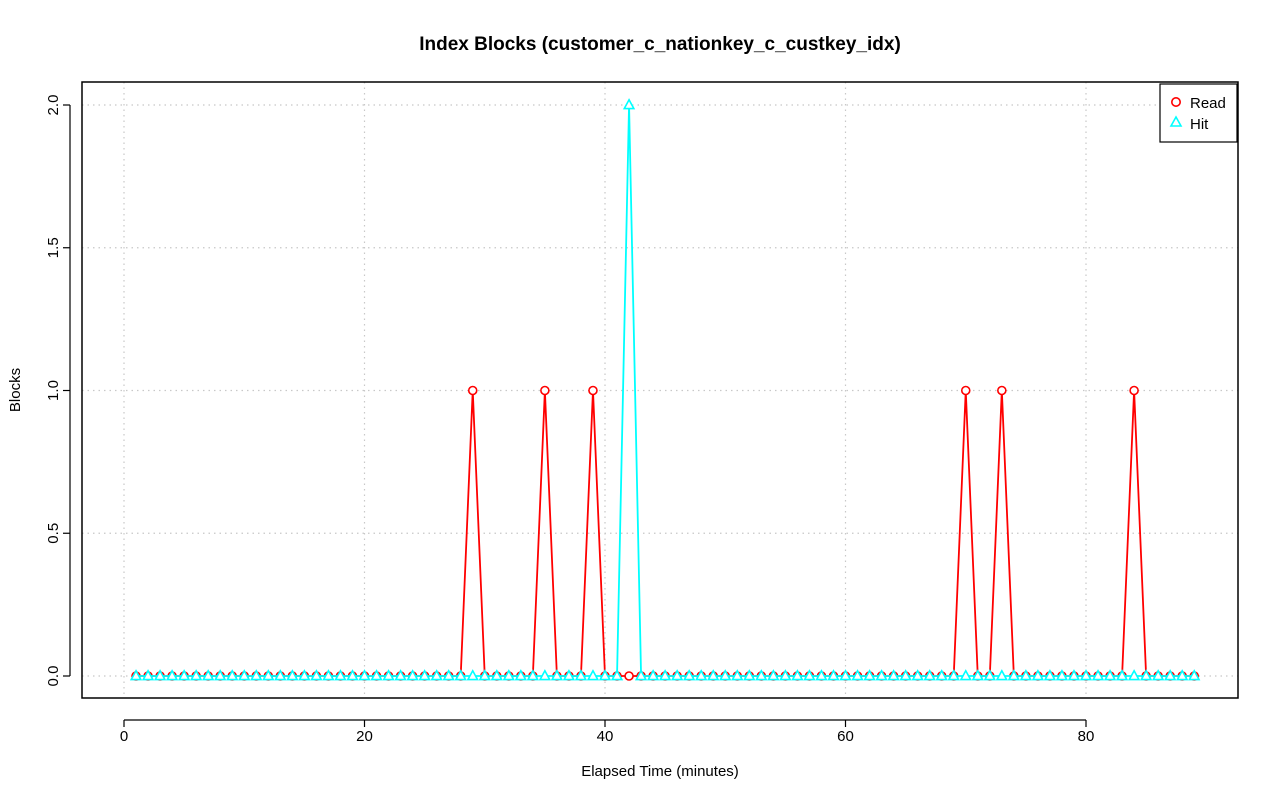 Image resolution: width=1280 pixels, height=801 pixels. I want to click on y-axis-label: Blocks, so click(15, 390).